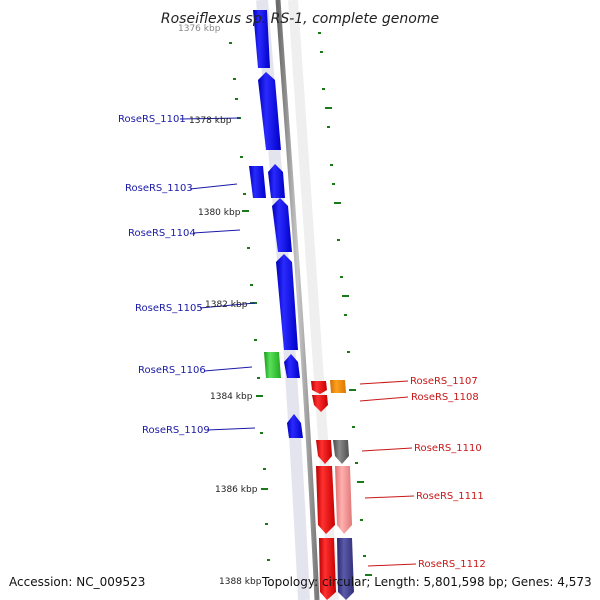 The height and width of the screenshot is (600, 600). Describe the element at coordinates (448, 448) in the screenshot. I see `gene-label: RoseRS_1110` at that location.